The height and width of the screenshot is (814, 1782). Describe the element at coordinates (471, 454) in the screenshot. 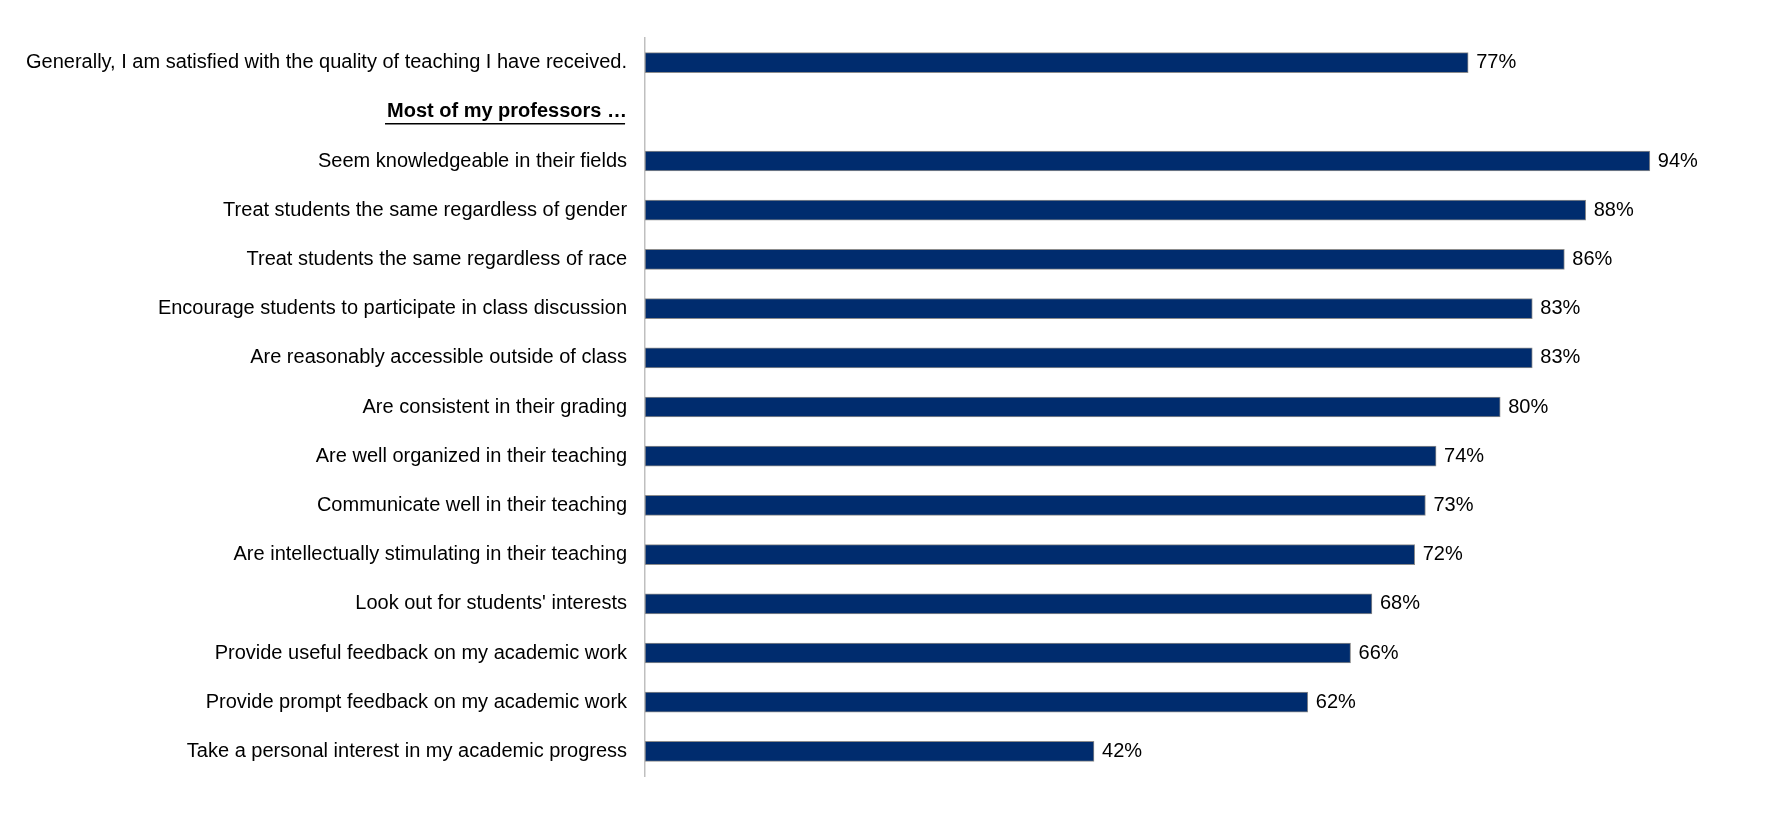

I see `y-tick-label: Are well organized in their teaching` at that location.